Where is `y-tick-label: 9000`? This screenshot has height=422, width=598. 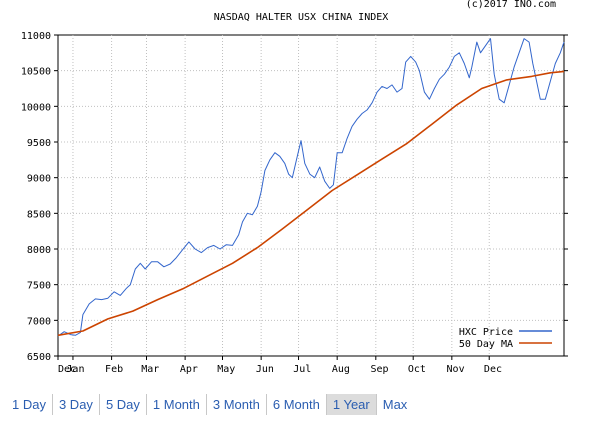
y-tick-label: 9000 is located at coordinates (39, 179).